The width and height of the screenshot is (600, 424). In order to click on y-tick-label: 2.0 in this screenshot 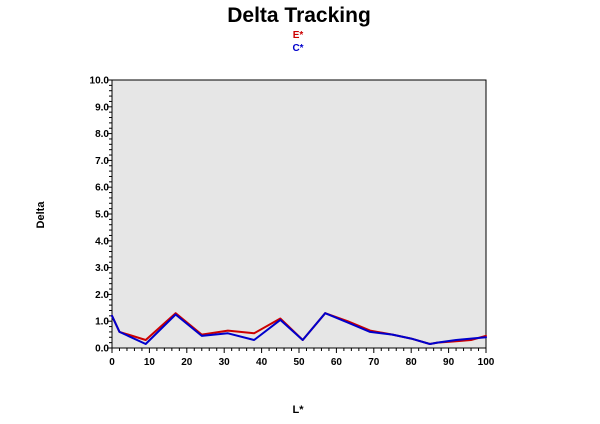, I will do `click(102, 295)`.